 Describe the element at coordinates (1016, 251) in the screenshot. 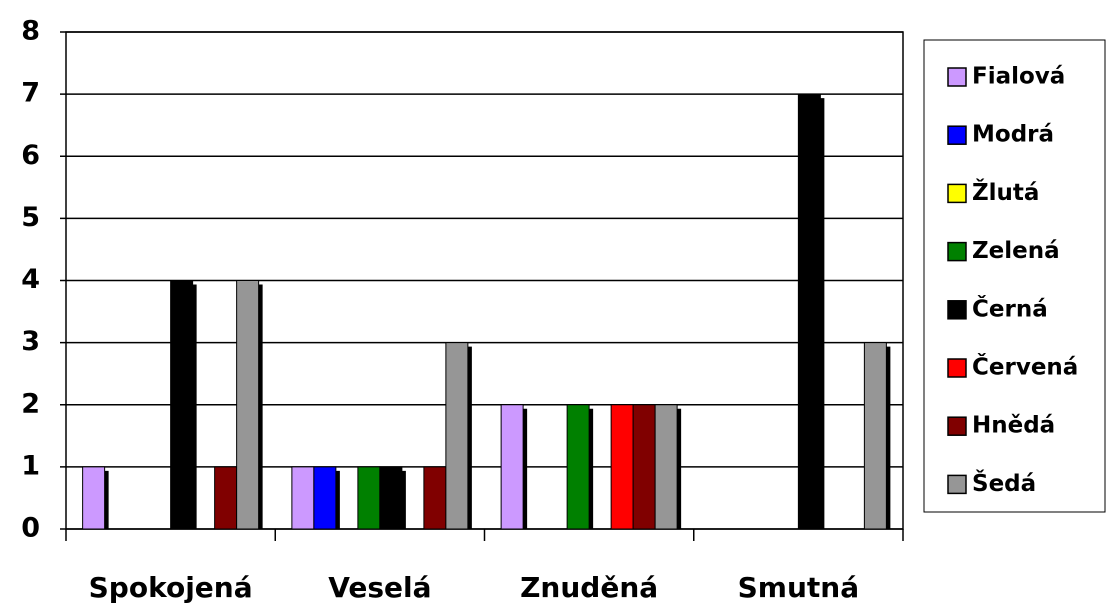

I see `legend-label: Zelená` at that location.